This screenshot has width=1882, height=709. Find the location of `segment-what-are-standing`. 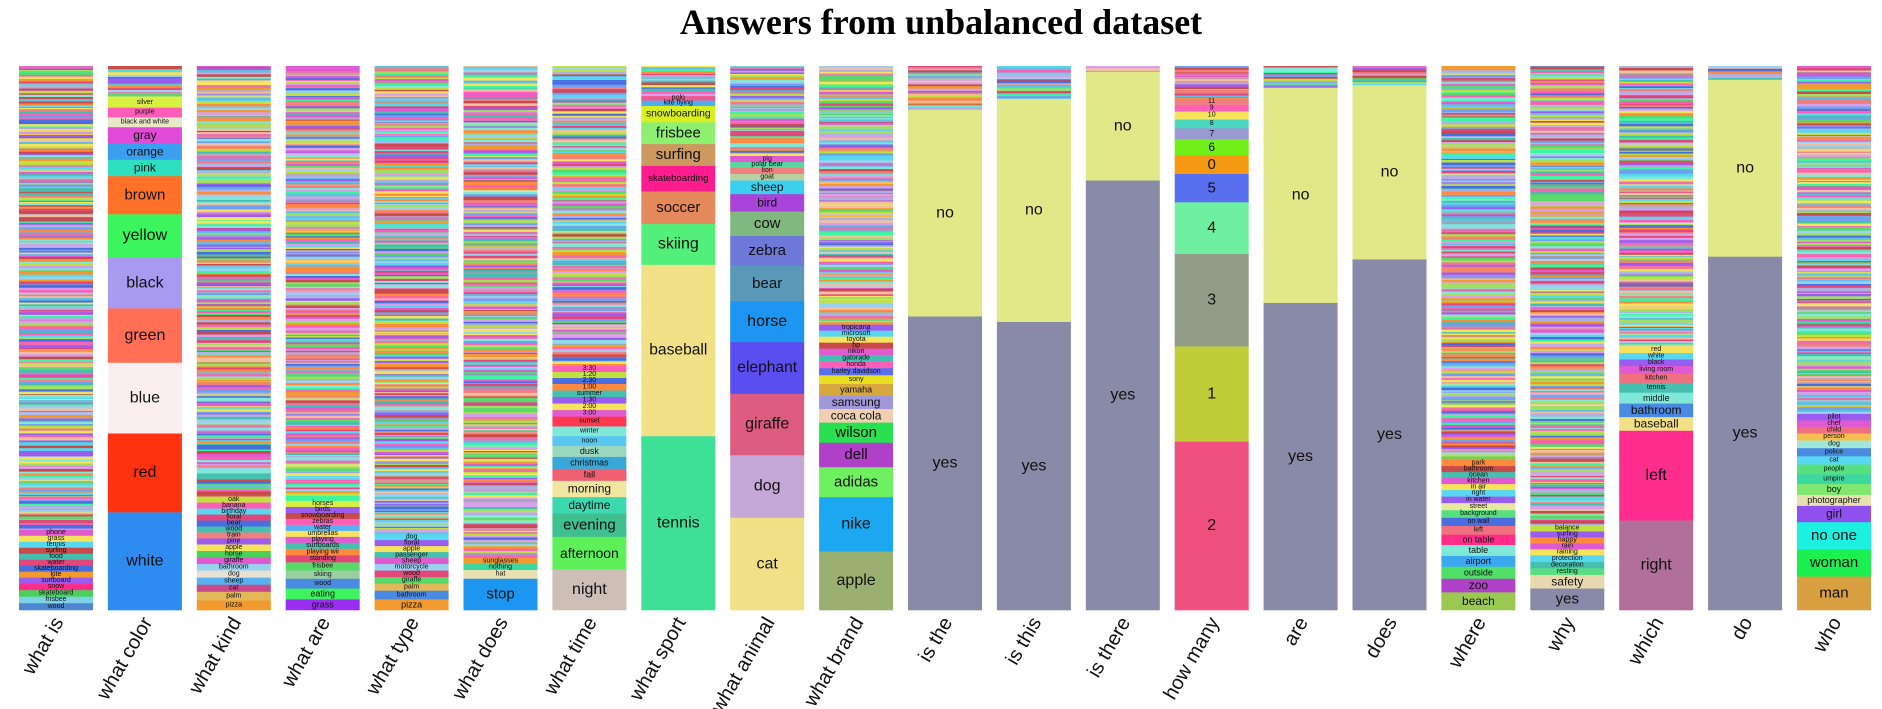

segment-what-are-standing is located at coordinates (322, 559).